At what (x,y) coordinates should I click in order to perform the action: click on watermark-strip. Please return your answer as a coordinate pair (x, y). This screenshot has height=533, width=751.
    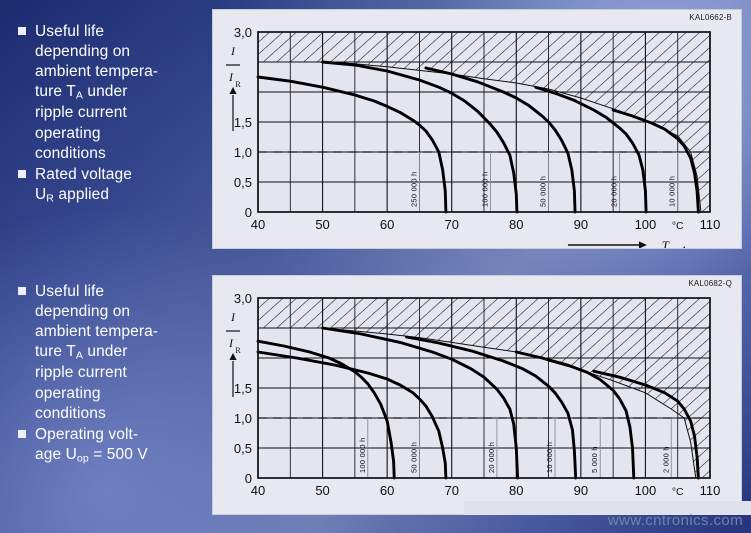
    Looking at the image, I should click on (607, 508).